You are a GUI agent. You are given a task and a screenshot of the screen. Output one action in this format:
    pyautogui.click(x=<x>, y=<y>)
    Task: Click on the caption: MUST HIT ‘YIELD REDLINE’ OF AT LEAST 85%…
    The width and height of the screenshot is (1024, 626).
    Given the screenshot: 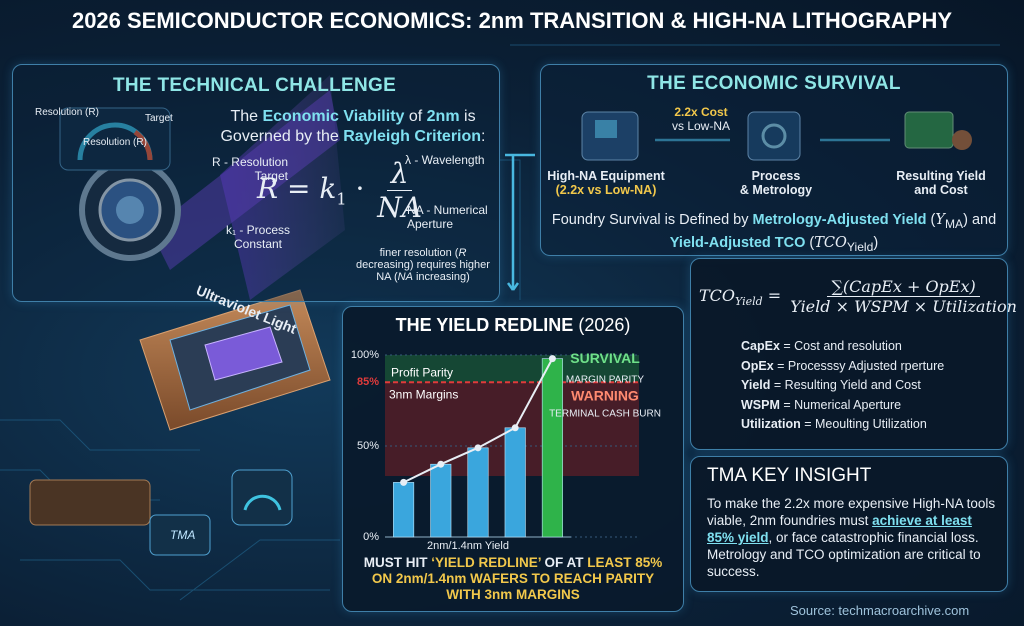 What is the action you would take?
    pyautogui.click(x=513, y=579)
    